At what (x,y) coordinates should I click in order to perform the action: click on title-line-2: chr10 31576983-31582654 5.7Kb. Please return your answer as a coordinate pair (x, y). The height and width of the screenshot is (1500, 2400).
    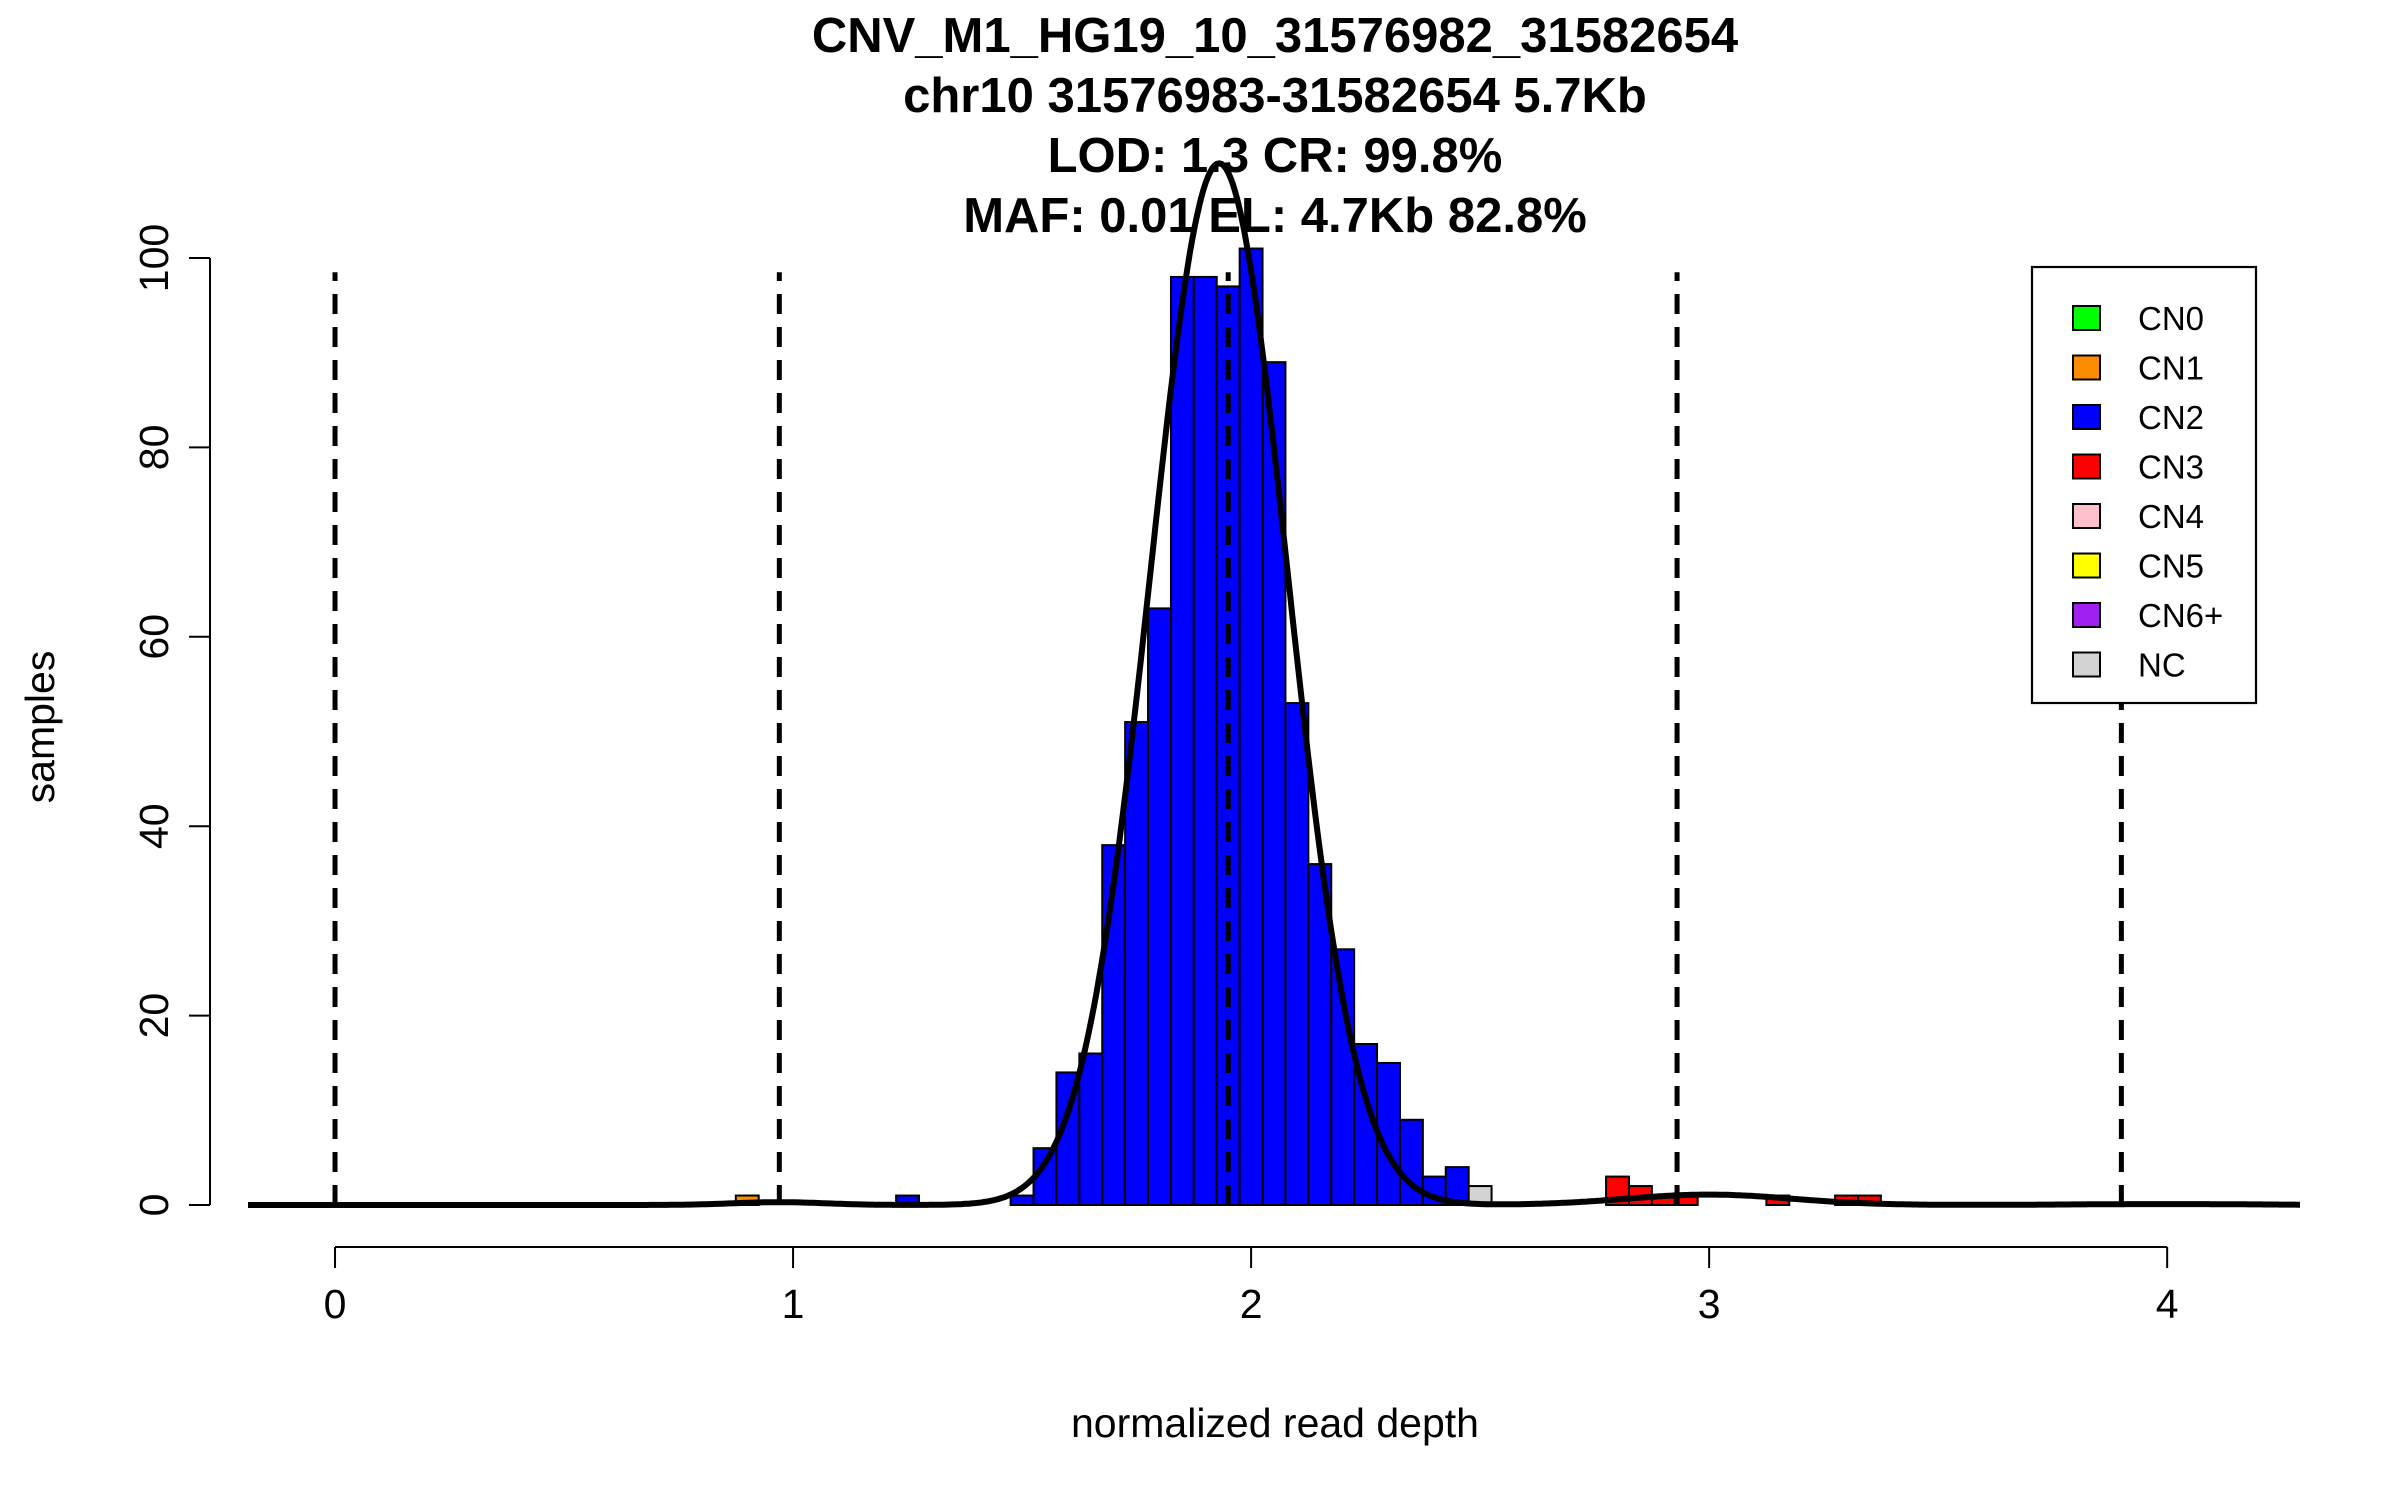
    Looking at the image, I should click on (1275, 96).